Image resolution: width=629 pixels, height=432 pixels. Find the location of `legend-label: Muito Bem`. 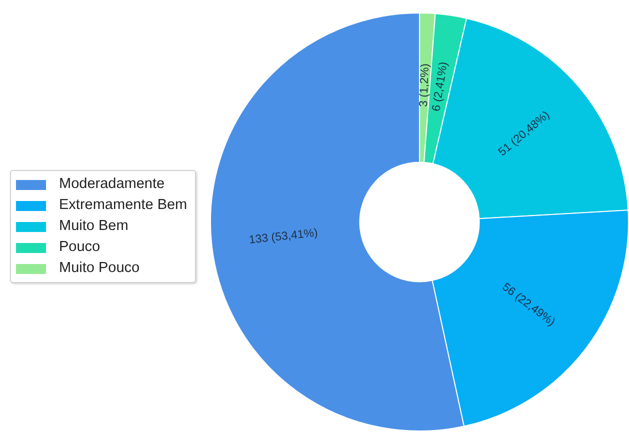

legend-label: Muito Bem is located at coordinates (93, 226).